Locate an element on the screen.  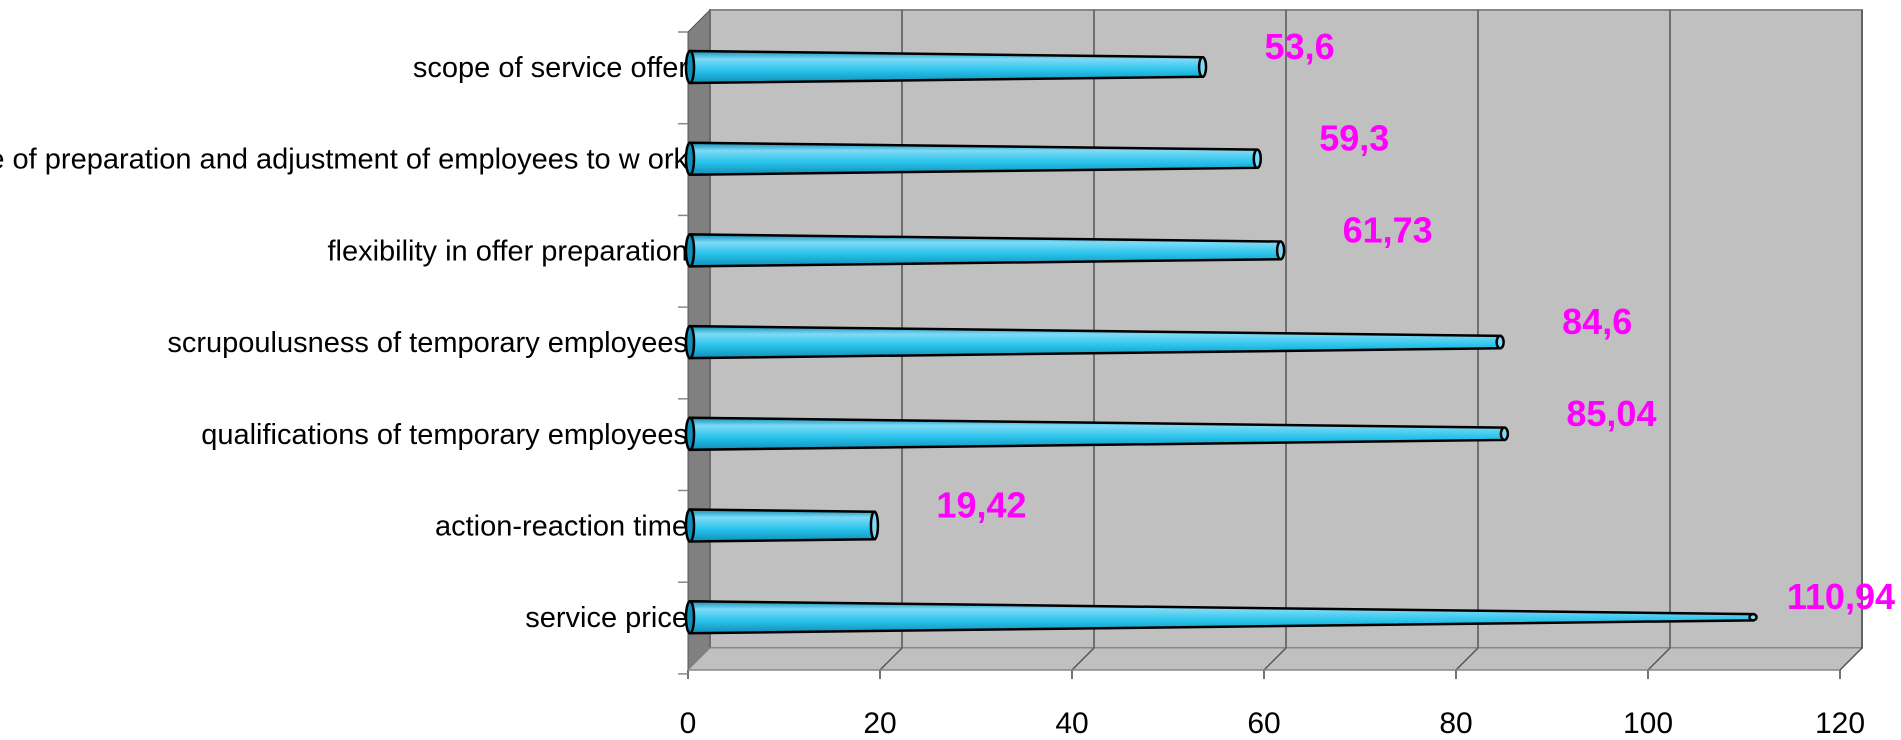
category-label: scope of service offer is located at coordinates (550, 68).